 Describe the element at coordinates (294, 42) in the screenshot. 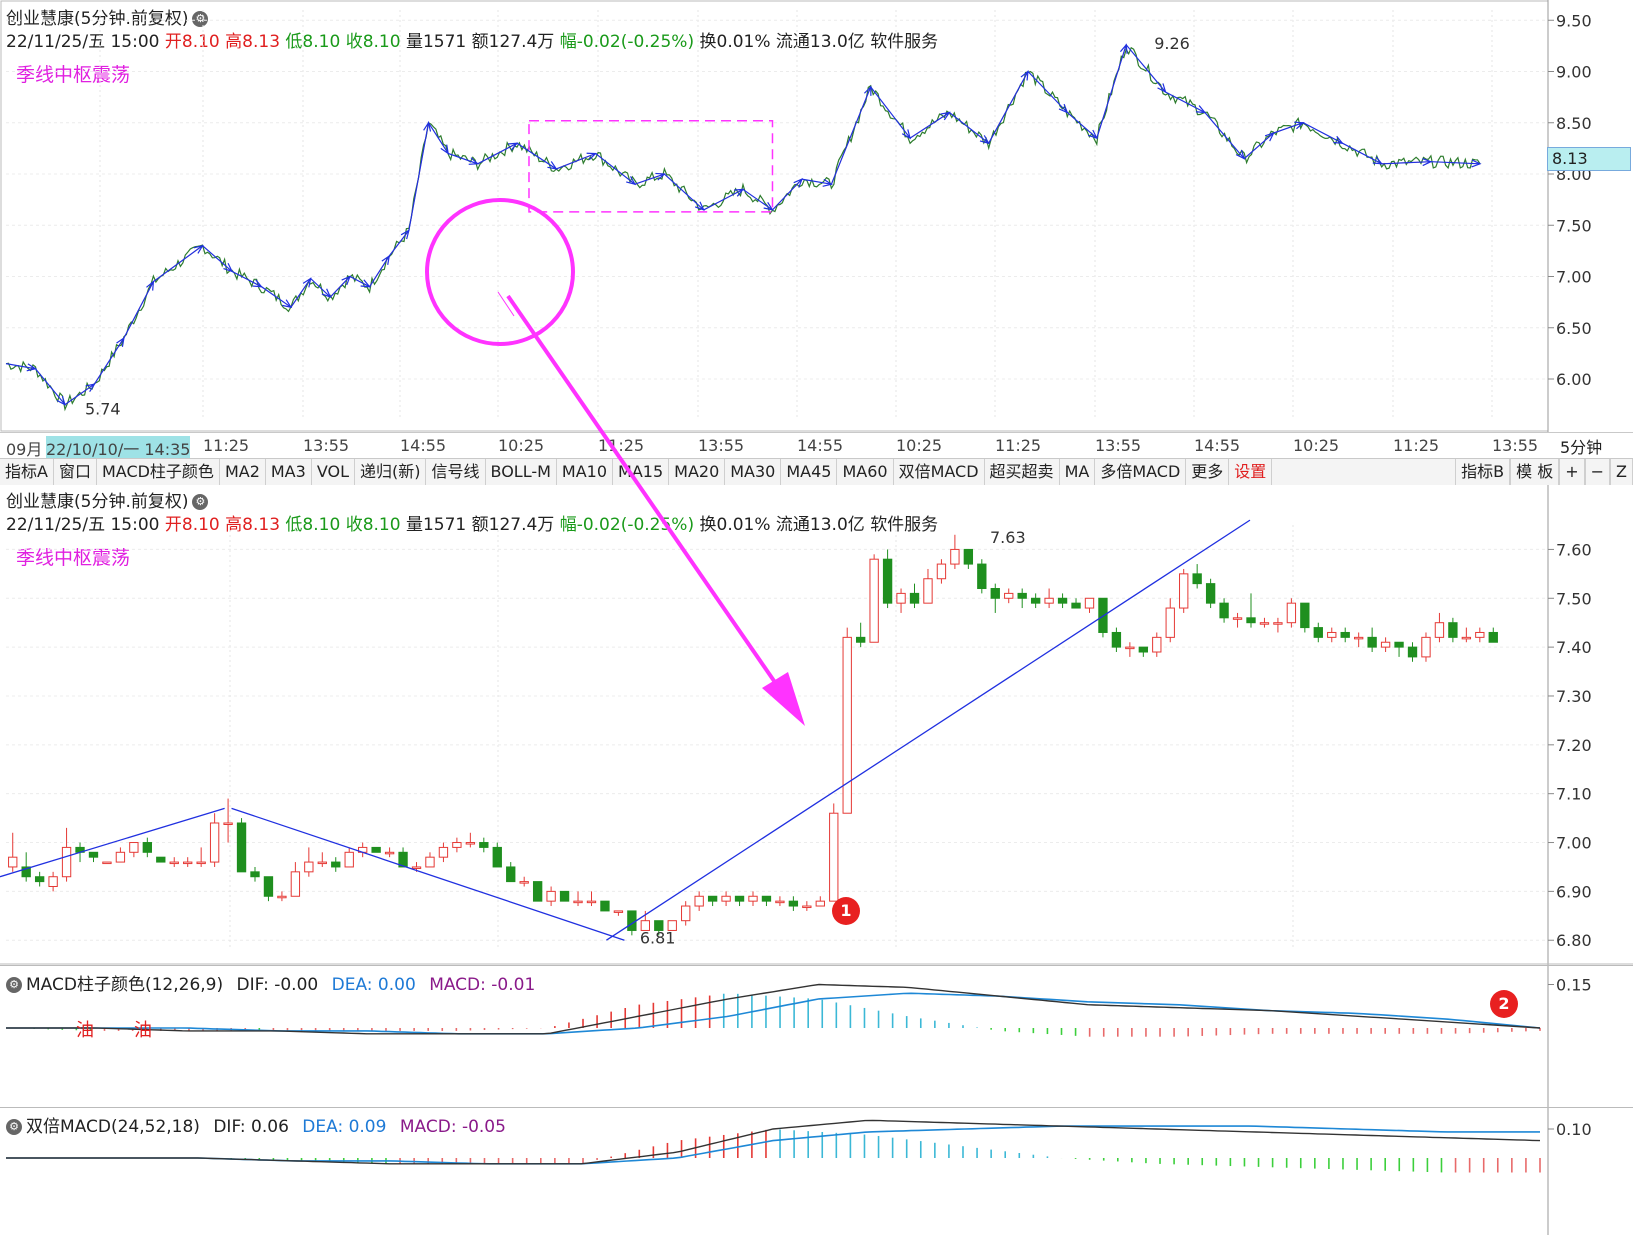

I see `low-label: 低` at that location.